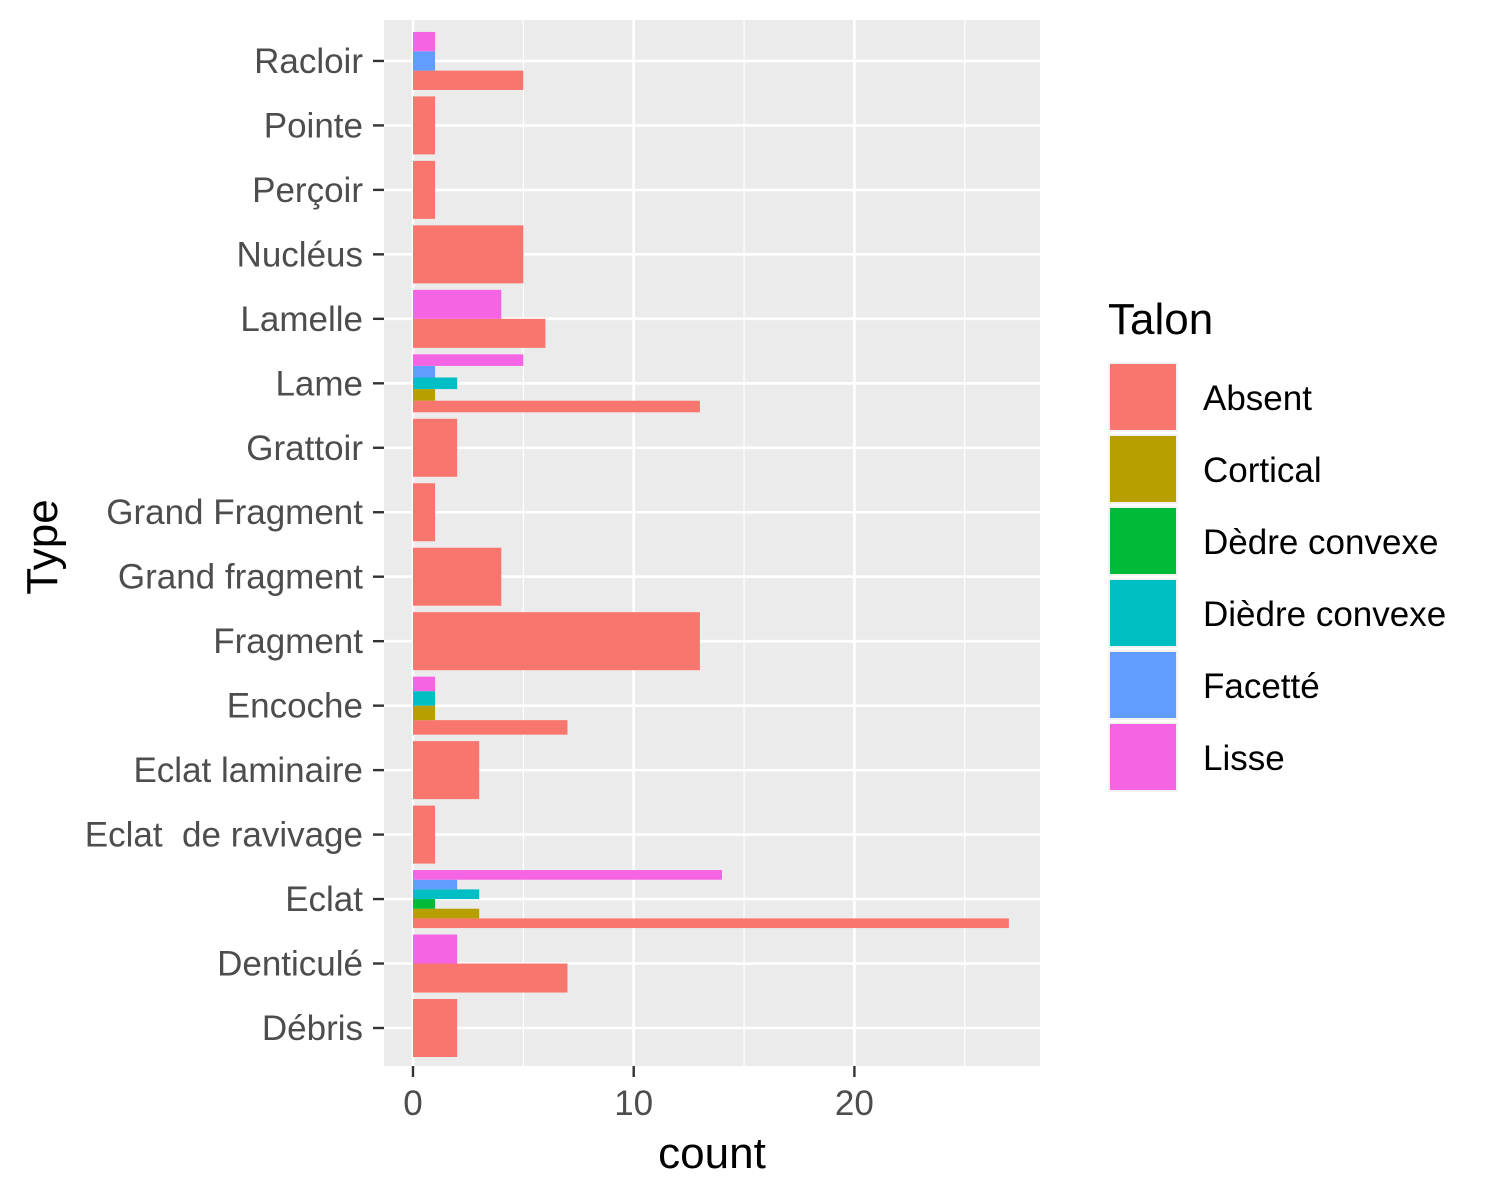  Describe the element at coordinates (457, 304) in the screenshot. I see `bar-lamelle-lisse` at that location.